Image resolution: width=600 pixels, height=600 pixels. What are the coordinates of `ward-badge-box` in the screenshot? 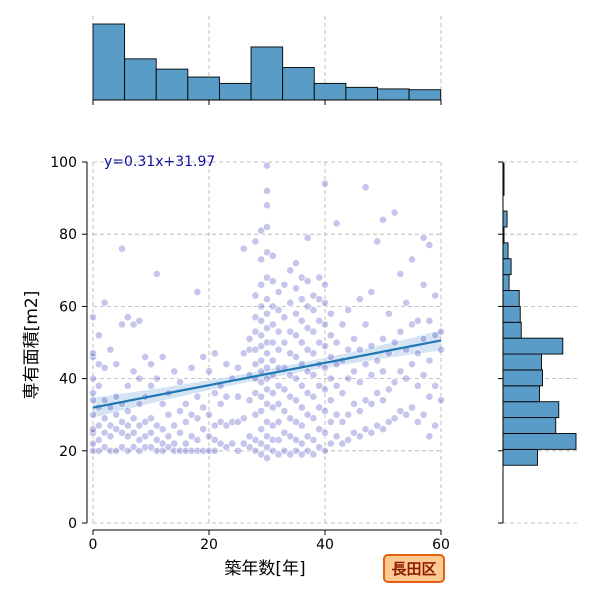 It's located at (414, 568).